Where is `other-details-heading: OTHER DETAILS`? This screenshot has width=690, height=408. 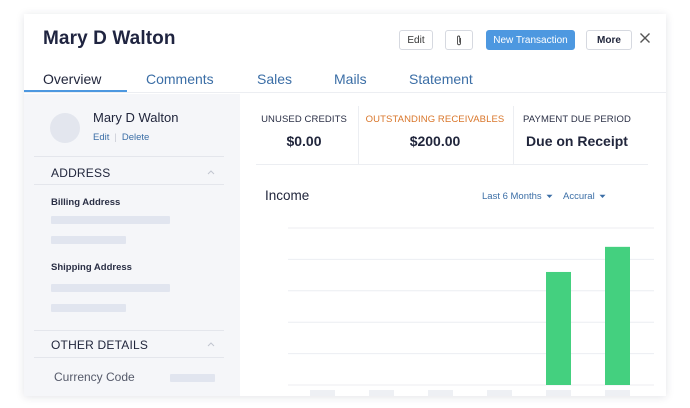
other-details-heading: OTHER DETAILS is located at coordinates (100, 345).